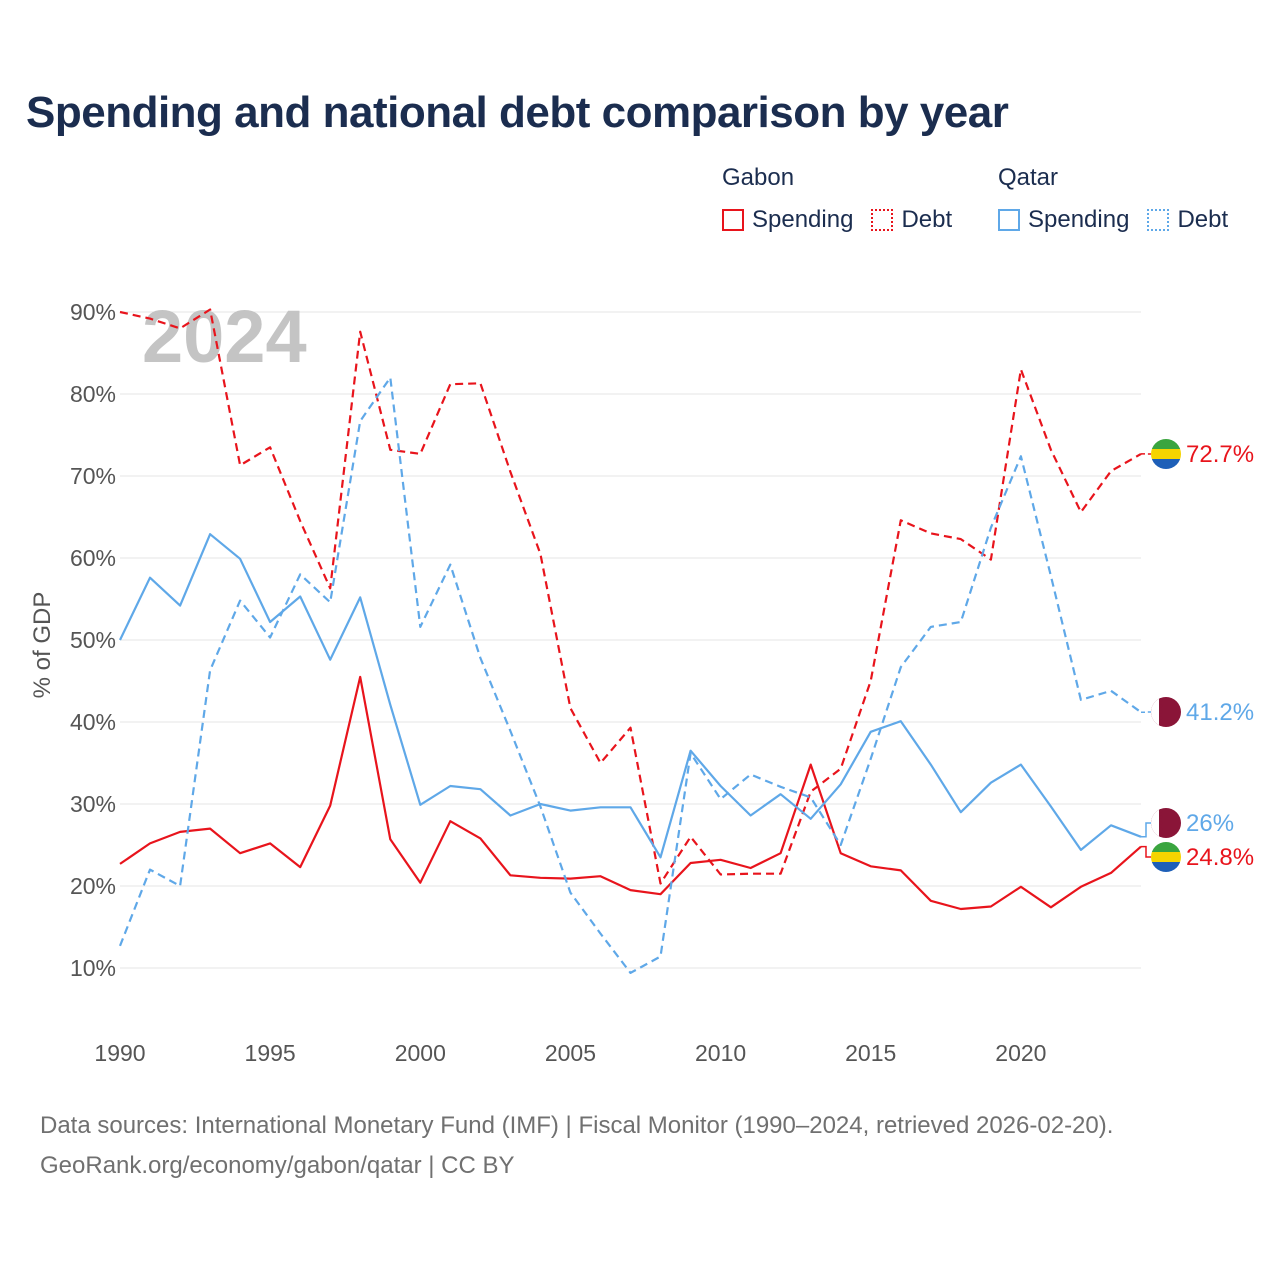  What do you see at coordinates (224, 336) in the screenshot?
I see `year-watermark: 2024` at bounding box center [224, 336].